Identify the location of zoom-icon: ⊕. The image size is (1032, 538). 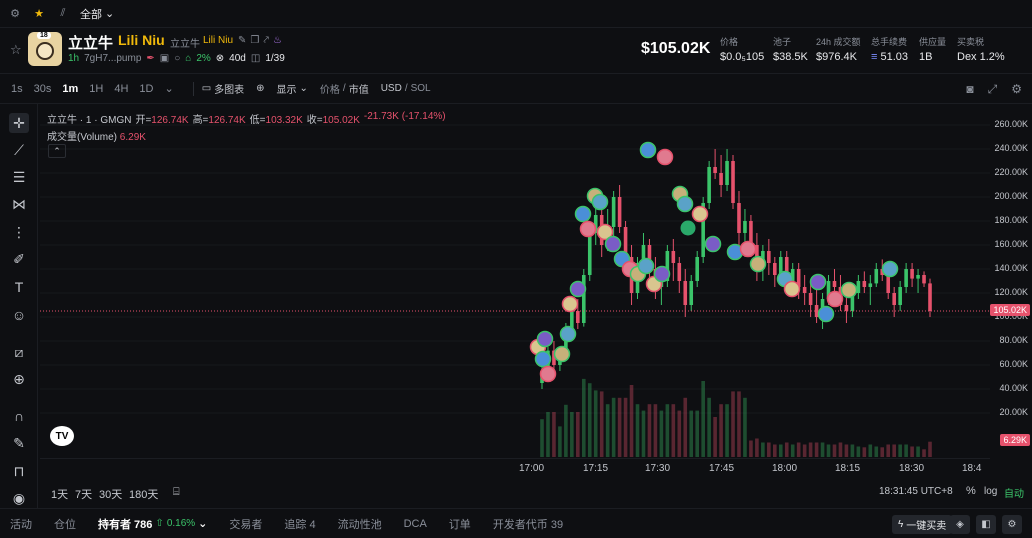
(19, 378).